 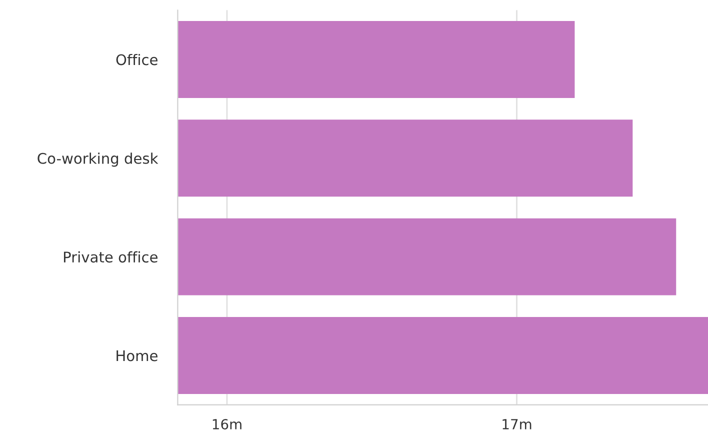 I want to click on x-tick-label: 17m, so click(x=517, y=424).